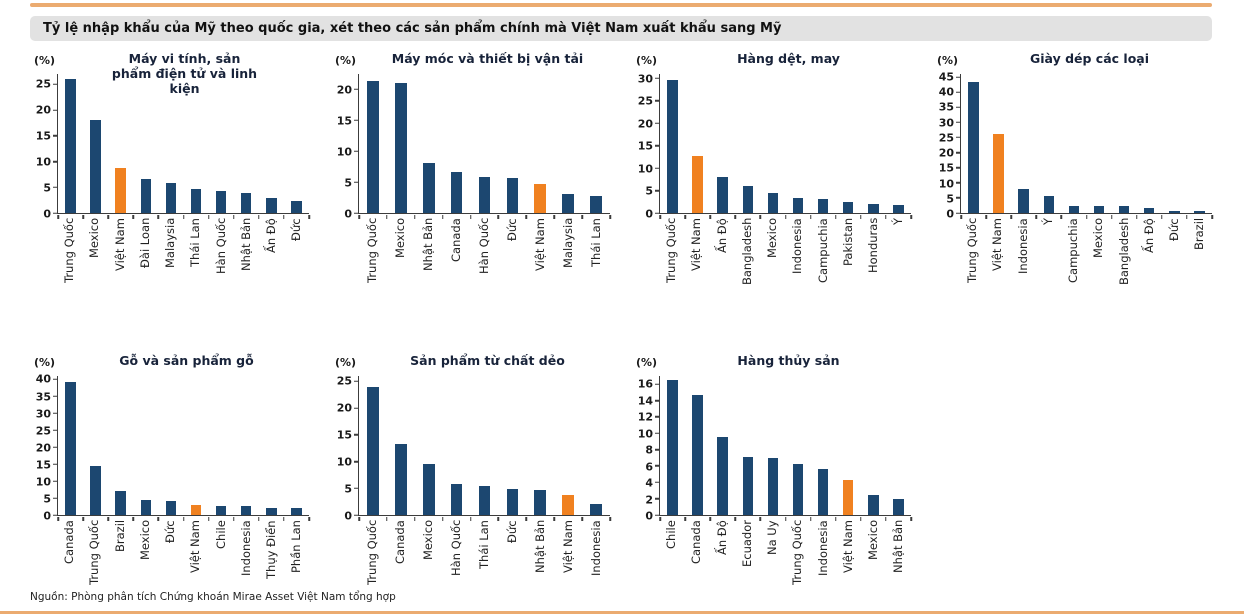  Describe the element at coordinates (1149, 210) in the screenshot. I see `bar-Ấn Độ` at that location.